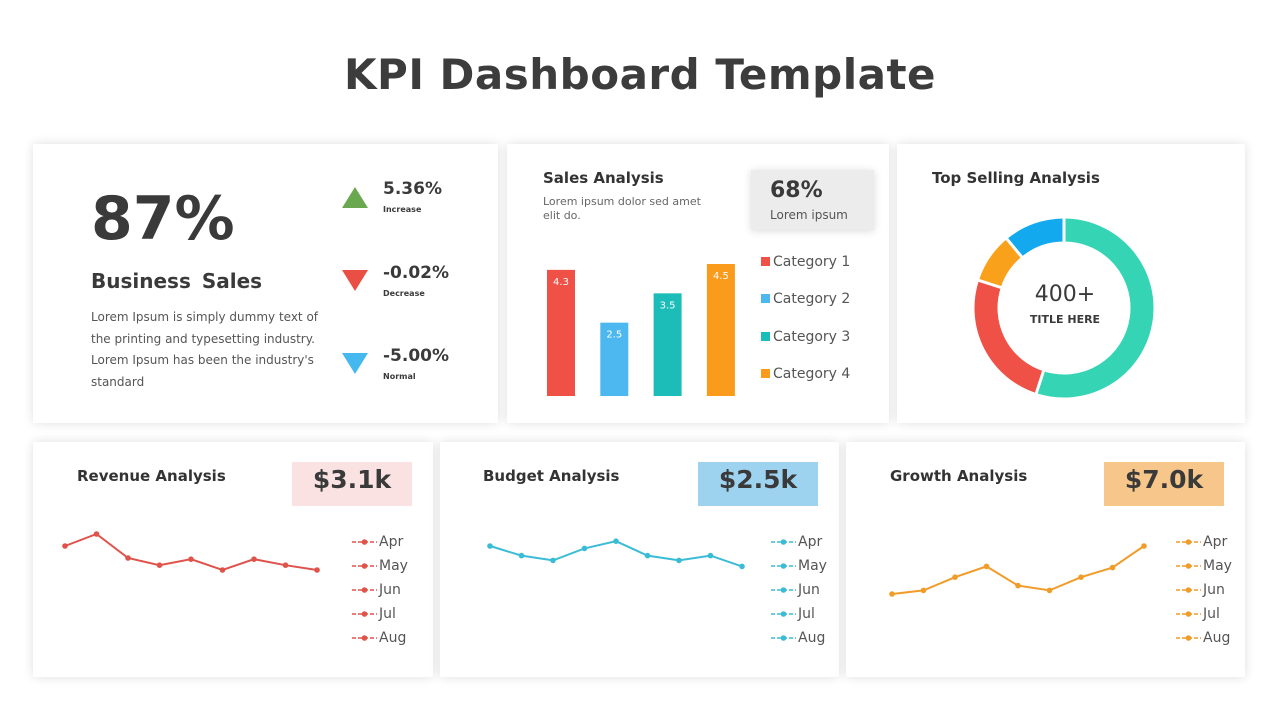 Image resolution: width=1280 pixels, height=720 pixels. Describe the element at coordinates (812, 262) in the screenshot. I see `legend-label: Category 1` at that location.